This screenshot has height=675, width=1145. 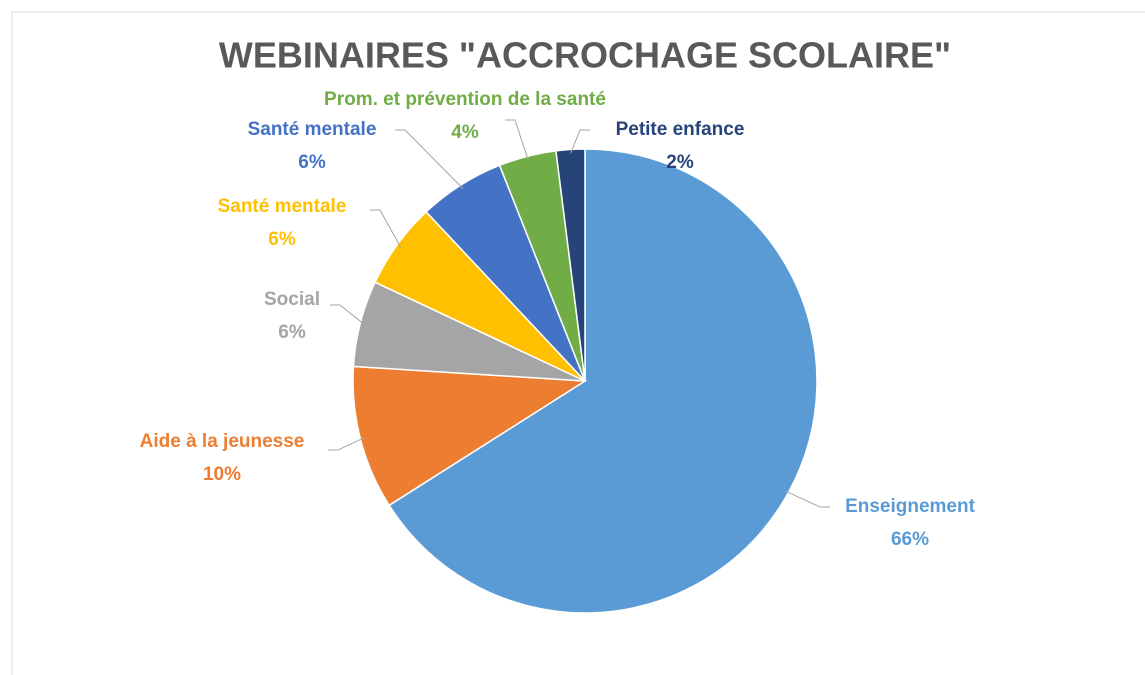 What do you see at coordinates (222, 441) in the screenshot?
I see `slice-label: Aide à la jeunesse` at bounding box center [222, 441].